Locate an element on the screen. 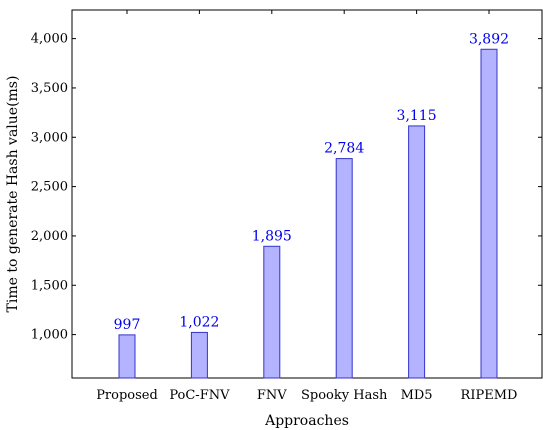 The height and width of the screenshot is (430, 550). x-tick-label: FNV is located at coordinates (272, 395).